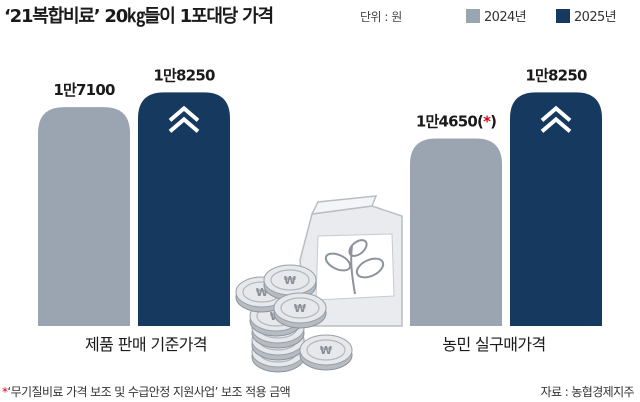 The height and width of the screenshot is (402, 640). Describe the element at coordinates (5, 392) in the screenshot. I see `footnote-star: *` at that location.